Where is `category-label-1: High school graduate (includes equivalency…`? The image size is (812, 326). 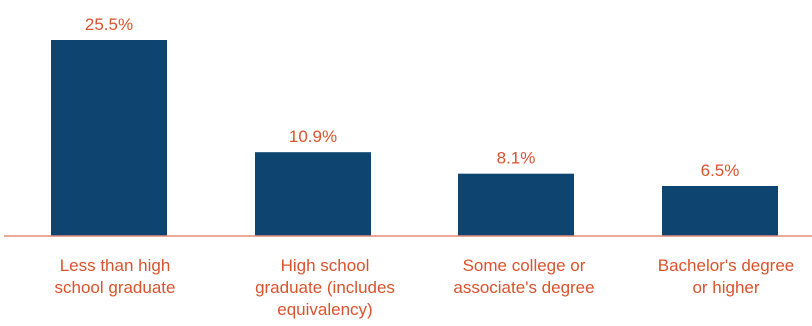 category-label-1: High school graduate (includes equivalency… is located at coordinates (325, 287).